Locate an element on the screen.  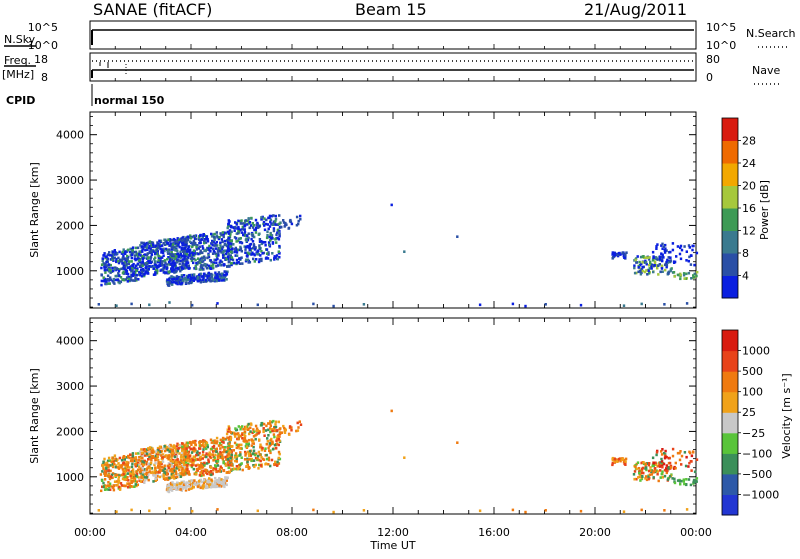
y-tick-label: 1000 is located at coordinates (70, 477).